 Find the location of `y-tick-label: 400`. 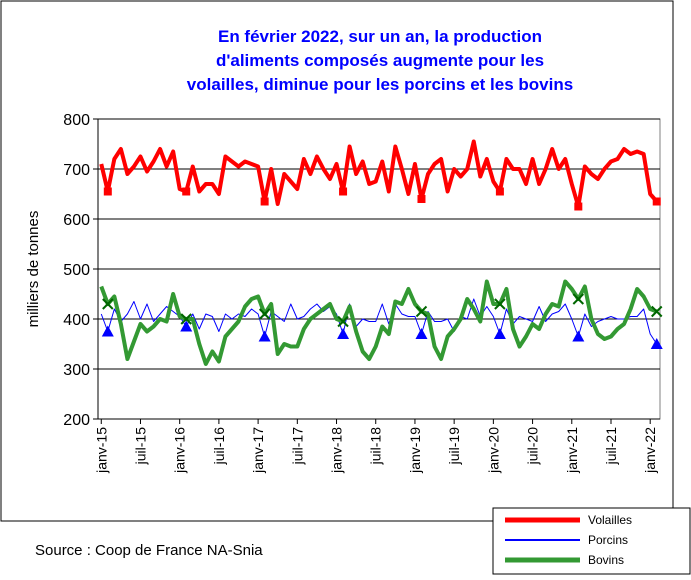

y-tick-label: 400 is located at coordinates (76, 320).